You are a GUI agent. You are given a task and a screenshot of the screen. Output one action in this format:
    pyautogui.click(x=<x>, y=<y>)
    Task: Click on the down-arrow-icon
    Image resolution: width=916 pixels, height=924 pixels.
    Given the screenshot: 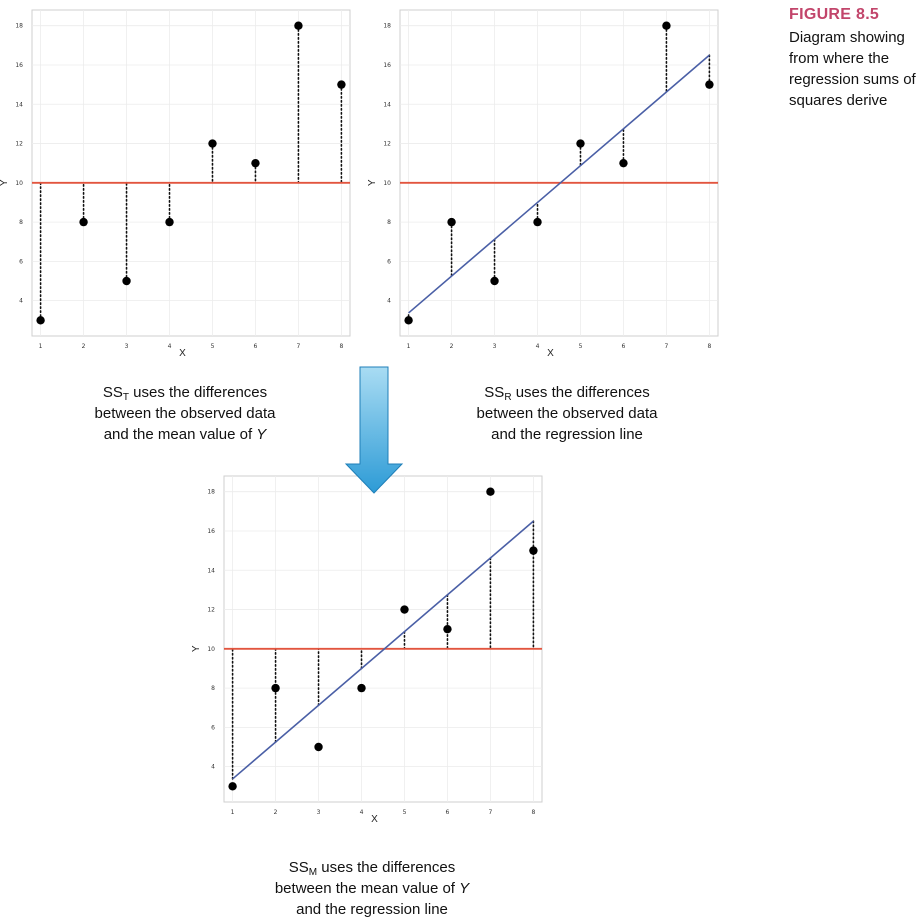 What is the action you would take?
    pyautogui.click(x=374, y=430)
    